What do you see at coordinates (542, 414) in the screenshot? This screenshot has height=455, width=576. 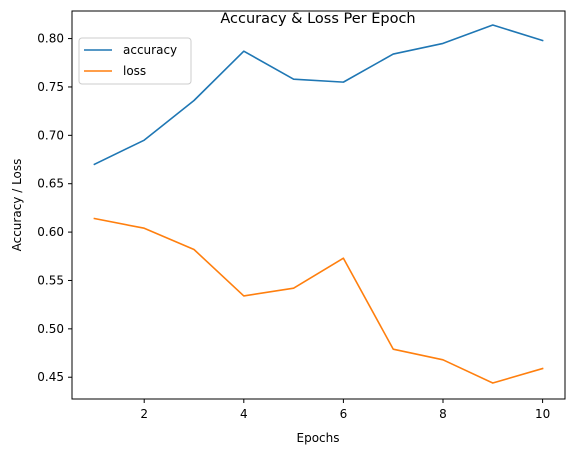 I see `x-tick-label: 10` at bounding box center [542, 414].